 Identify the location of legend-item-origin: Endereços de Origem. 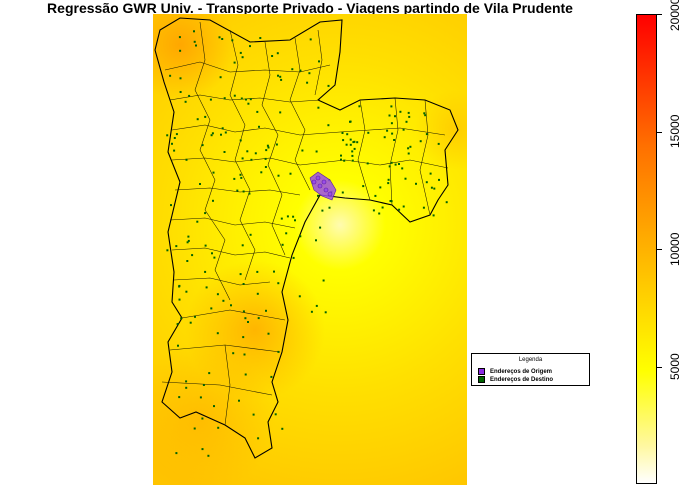
(515, 371).